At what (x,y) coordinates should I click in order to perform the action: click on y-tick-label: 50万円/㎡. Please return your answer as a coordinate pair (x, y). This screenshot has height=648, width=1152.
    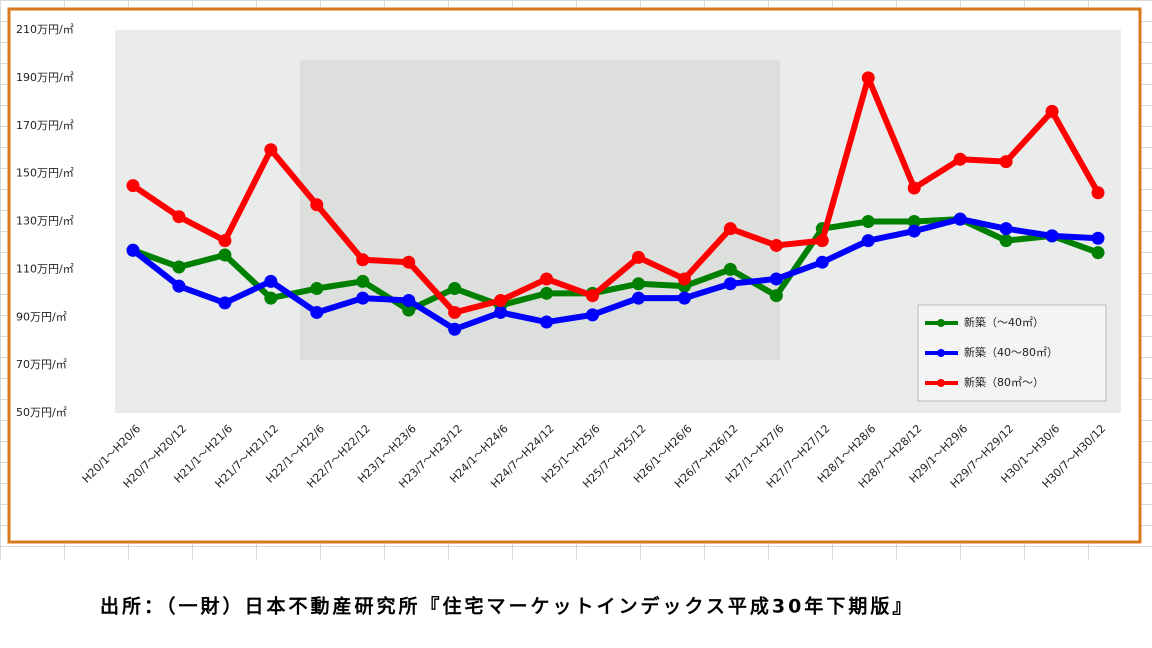
    Looking at the image, I should click on (41, 412).